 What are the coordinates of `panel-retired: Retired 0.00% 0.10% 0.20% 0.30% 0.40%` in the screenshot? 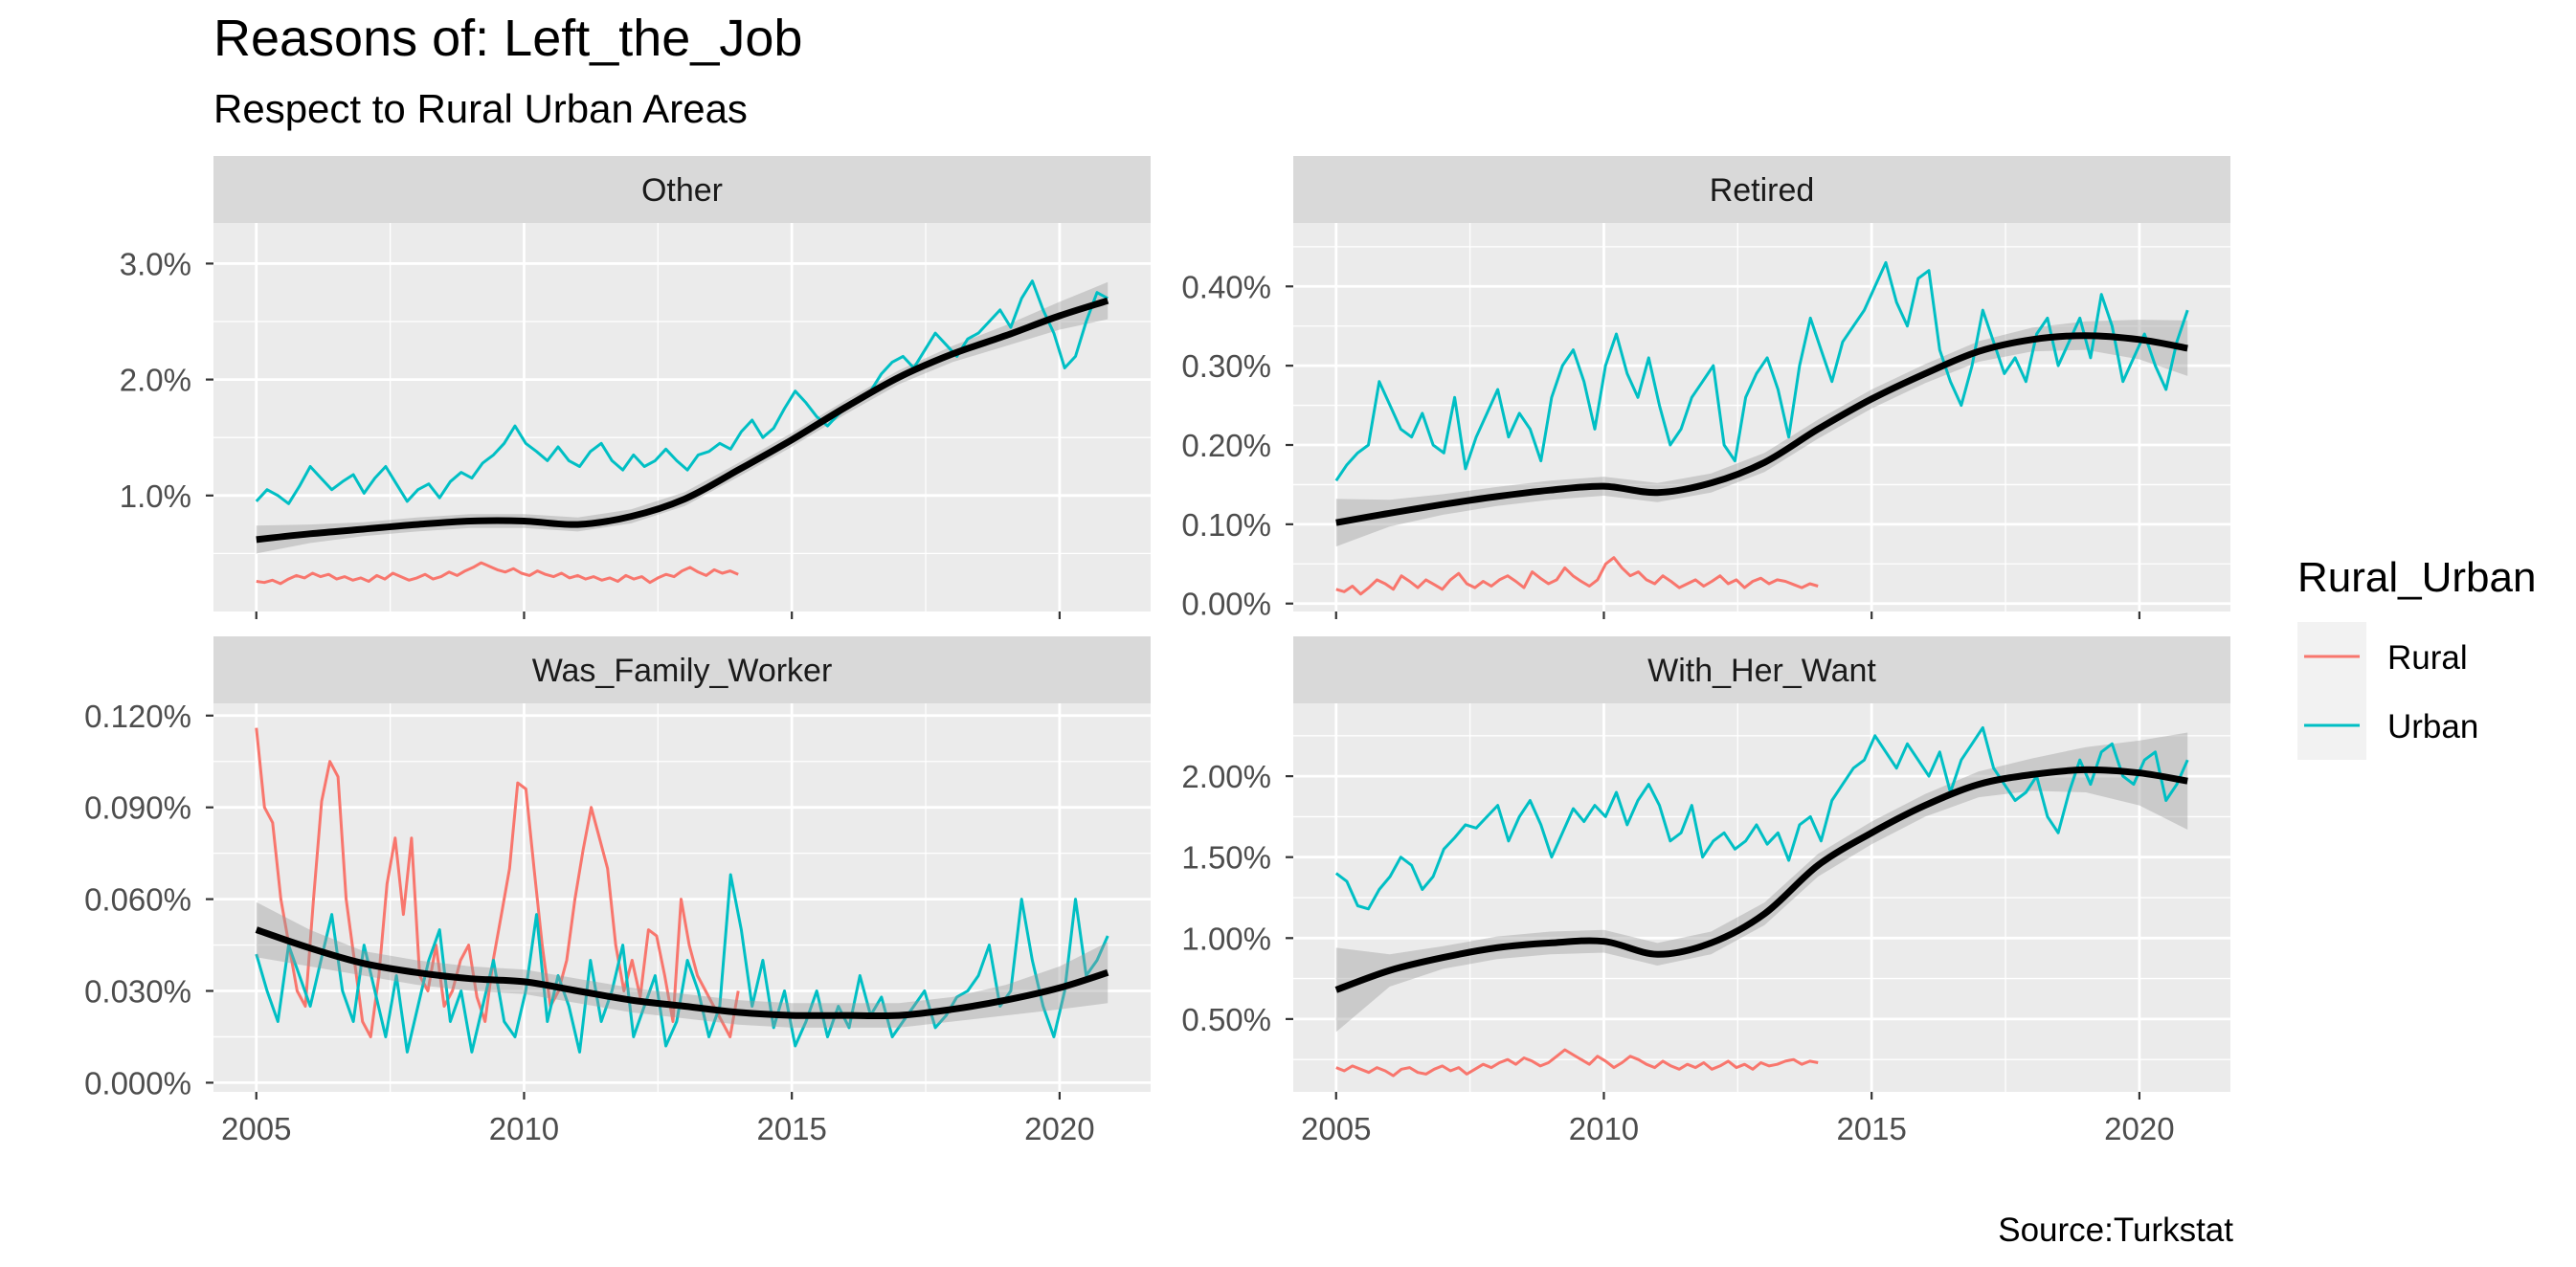 It's located at (1705, 389).